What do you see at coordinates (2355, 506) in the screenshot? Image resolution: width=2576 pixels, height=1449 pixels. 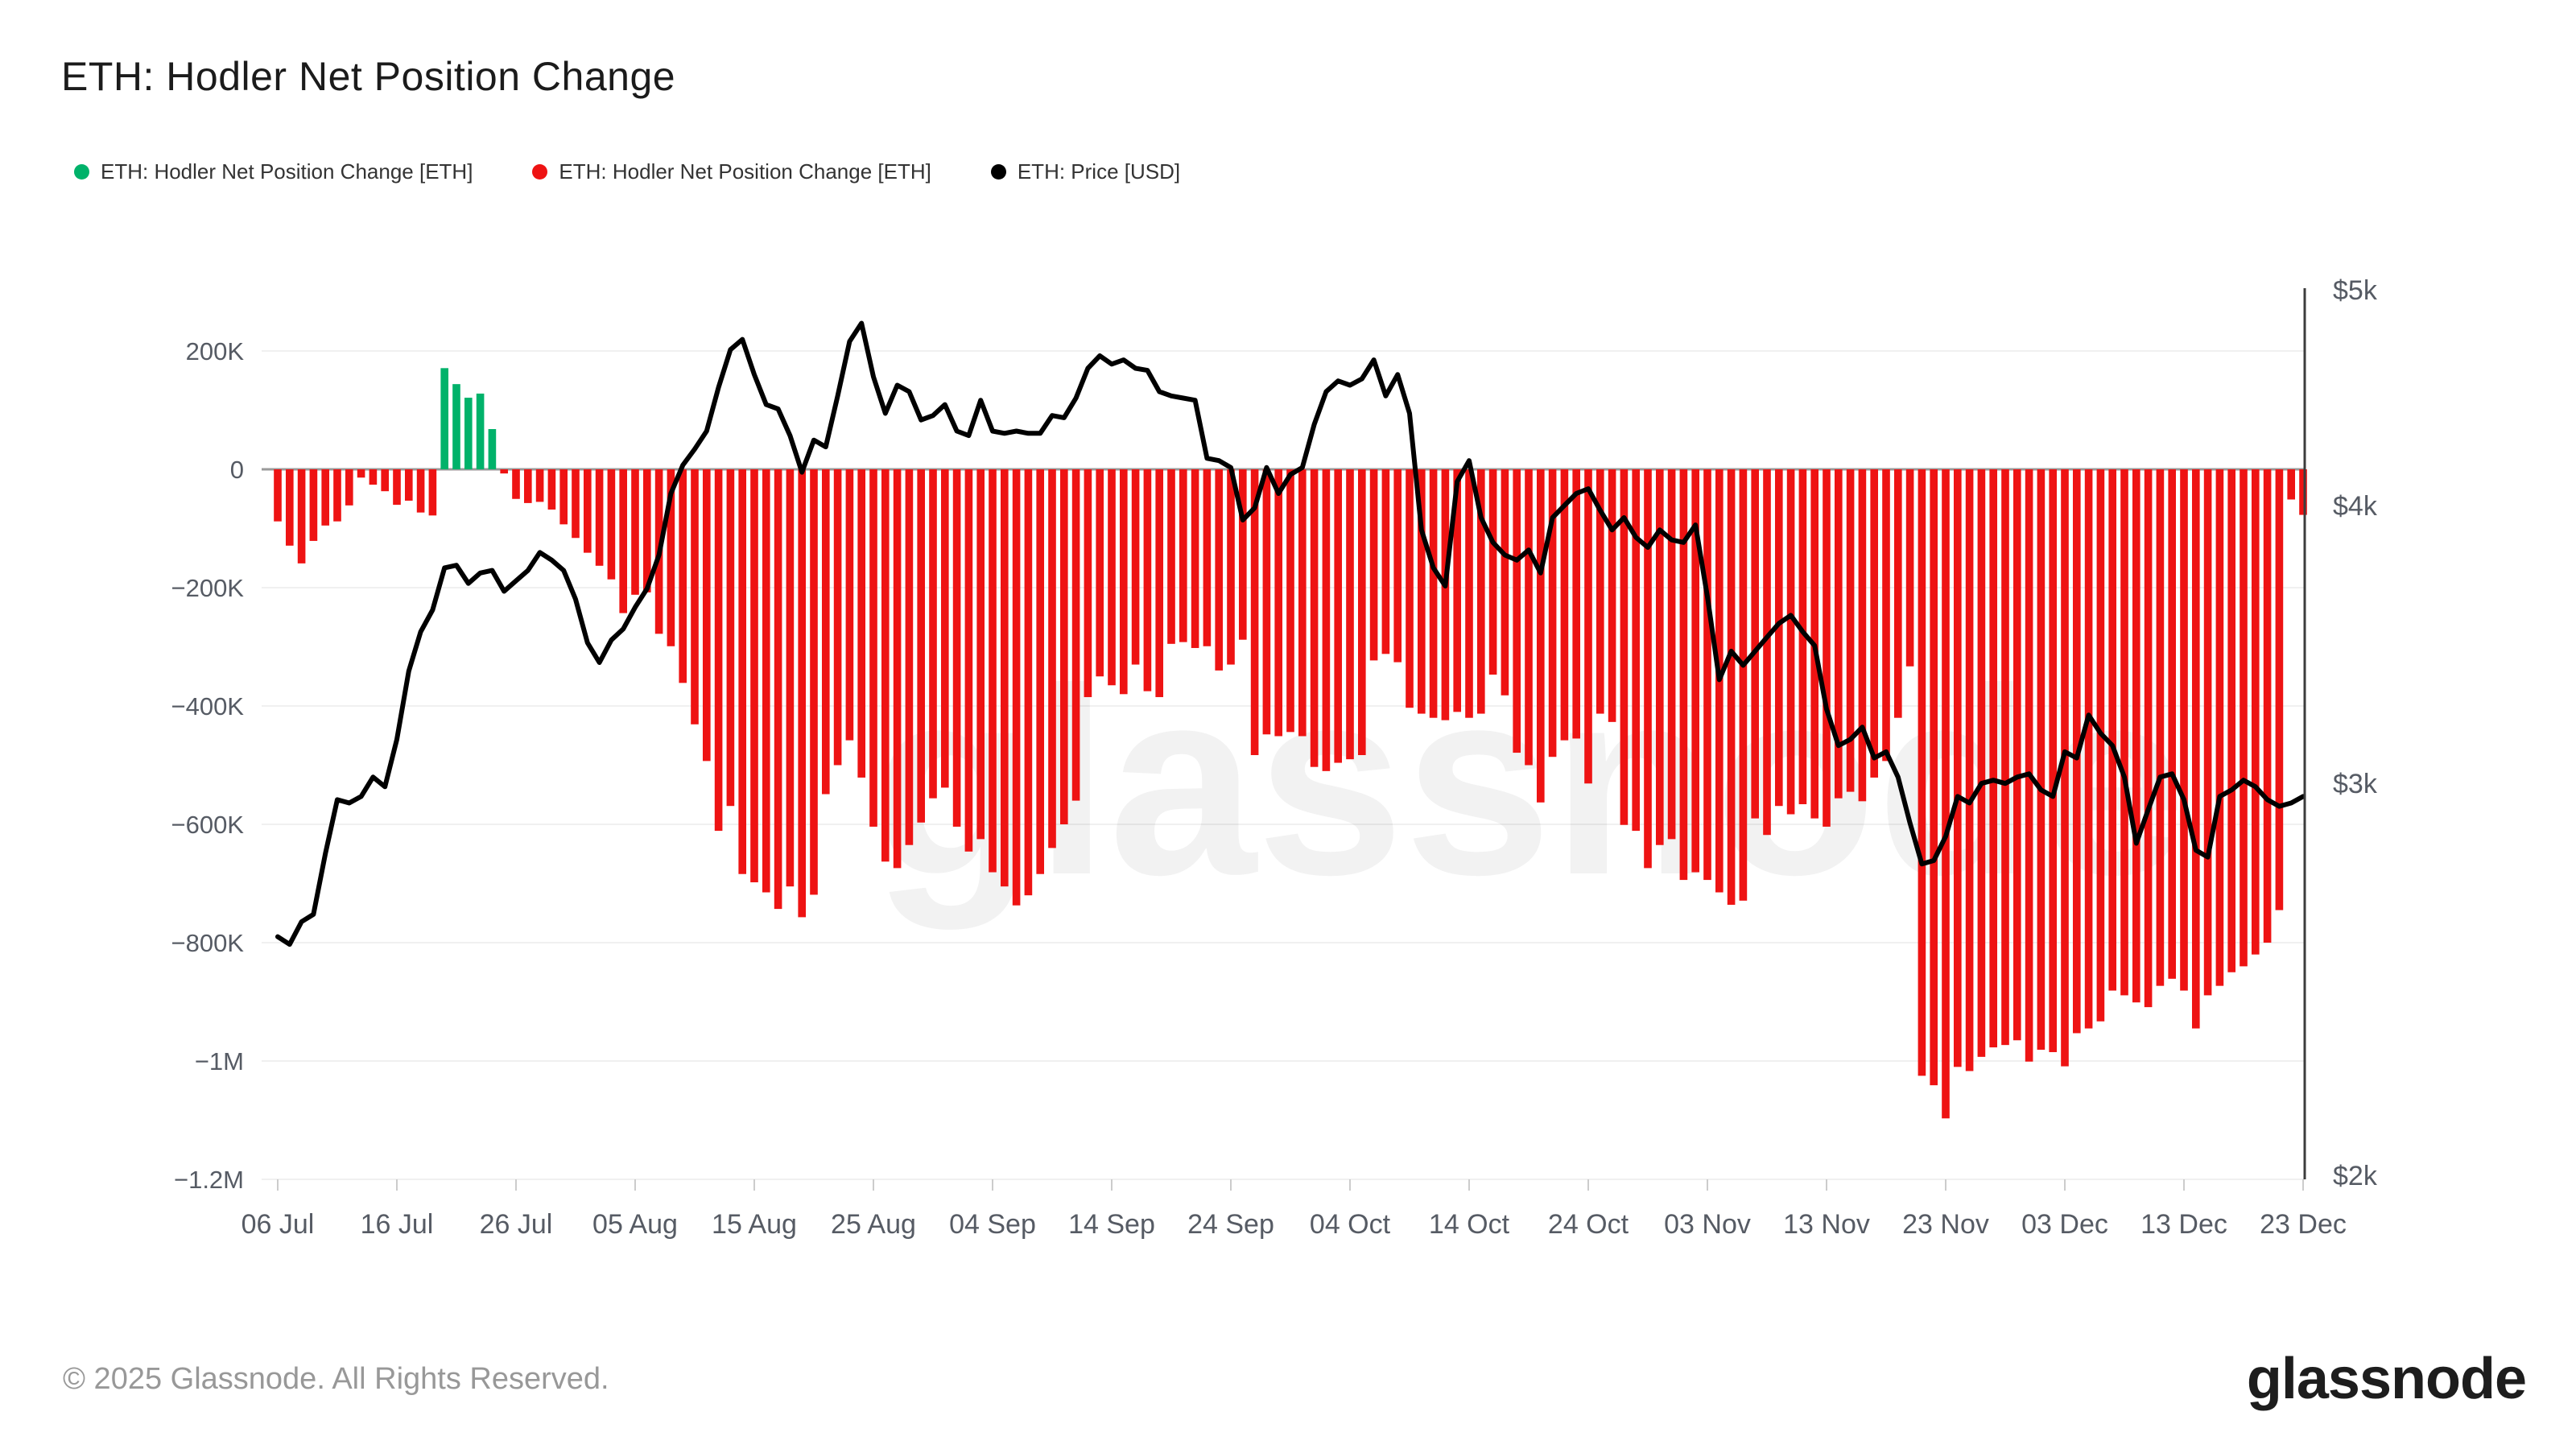 I see `svg-text: $4k` at bounding box center [2355, 506].